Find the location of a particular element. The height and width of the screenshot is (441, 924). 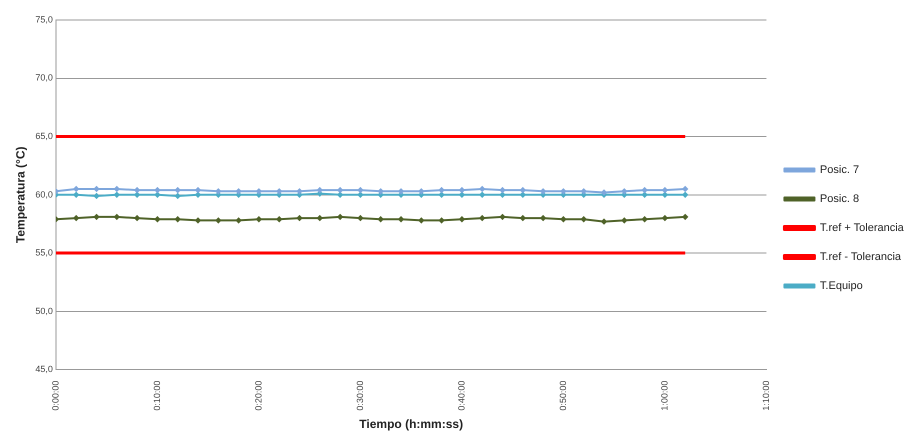

x-tick-label: 0:50:00 is located at coordinates (563, 395).